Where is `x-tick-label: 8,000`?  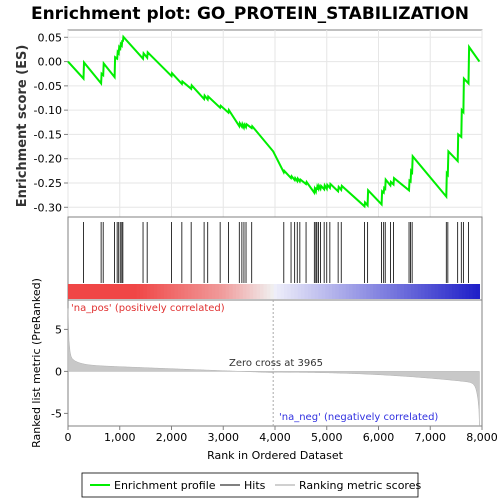 x-tick-label: 8,000 is located at coordinates (482, 437).